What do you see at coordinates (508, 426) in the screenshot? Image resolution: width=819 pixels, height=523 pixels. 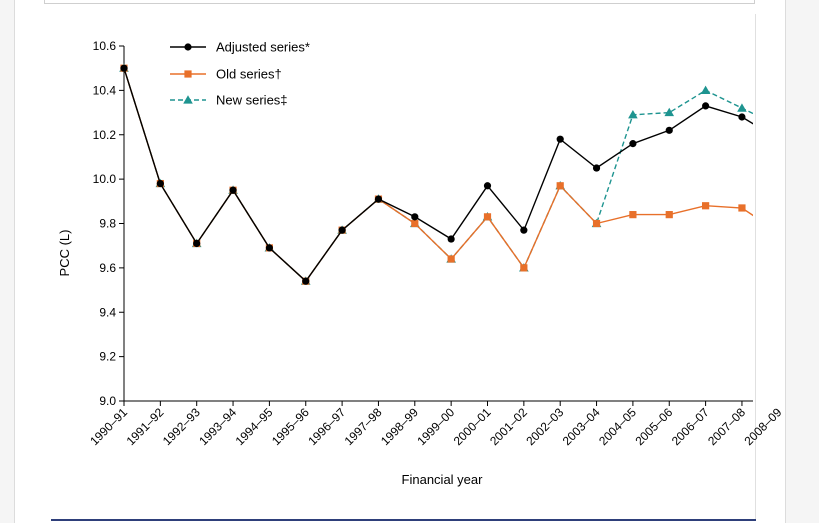 I see `x-tick-label: 2001–02` at bounding box center [508, 426].